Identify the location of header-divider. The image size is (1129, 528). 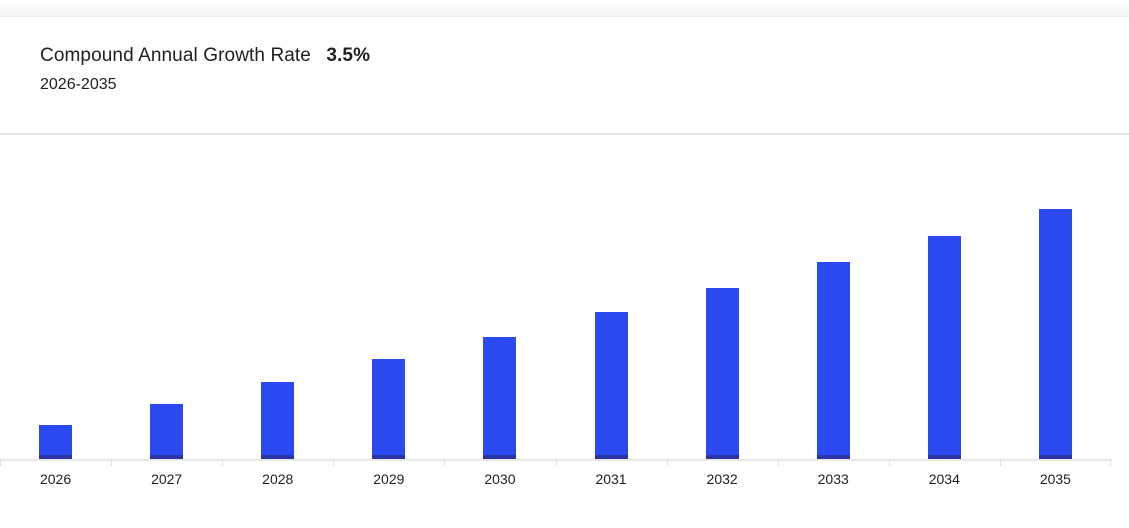
(564, 134).